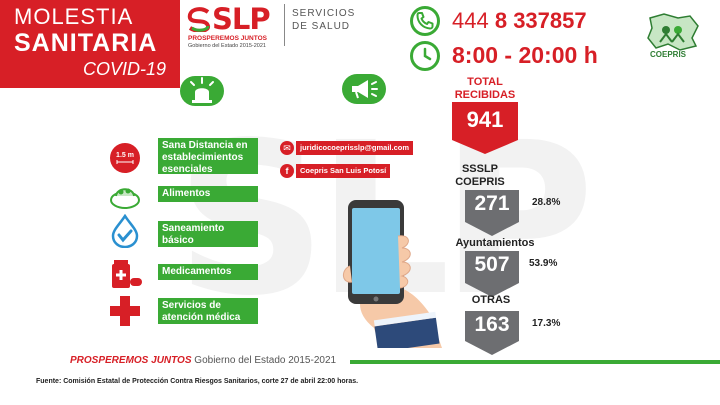 Image resolution: width=720 pixels, height=405 pixels. Describe the element at coordinates (485, 82) in the screenshot. I see `total-label-1: TOTAL` at that location.